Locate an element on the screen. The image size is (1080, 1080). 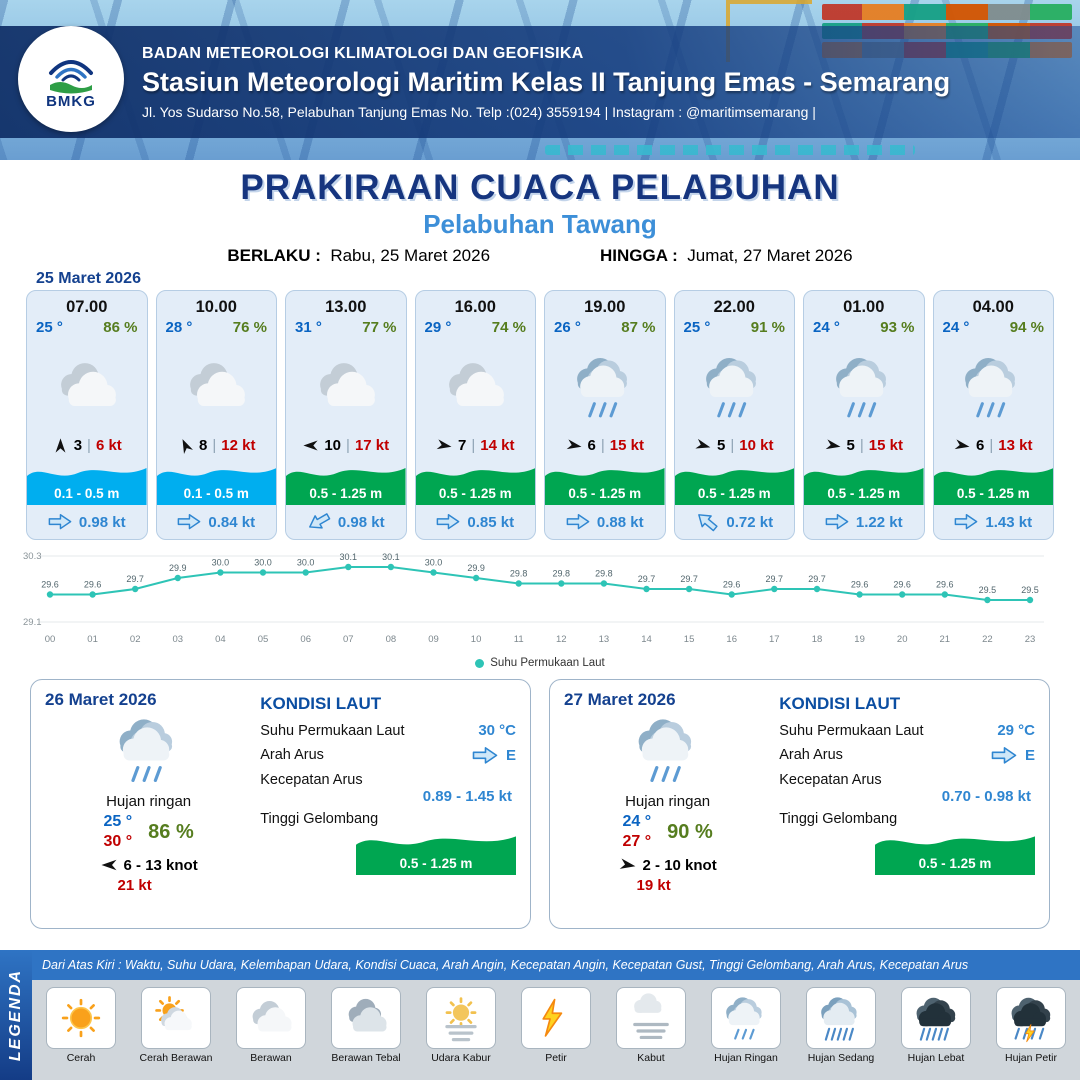
forecast-time: 19.00 is located at coordinates (605, 307).